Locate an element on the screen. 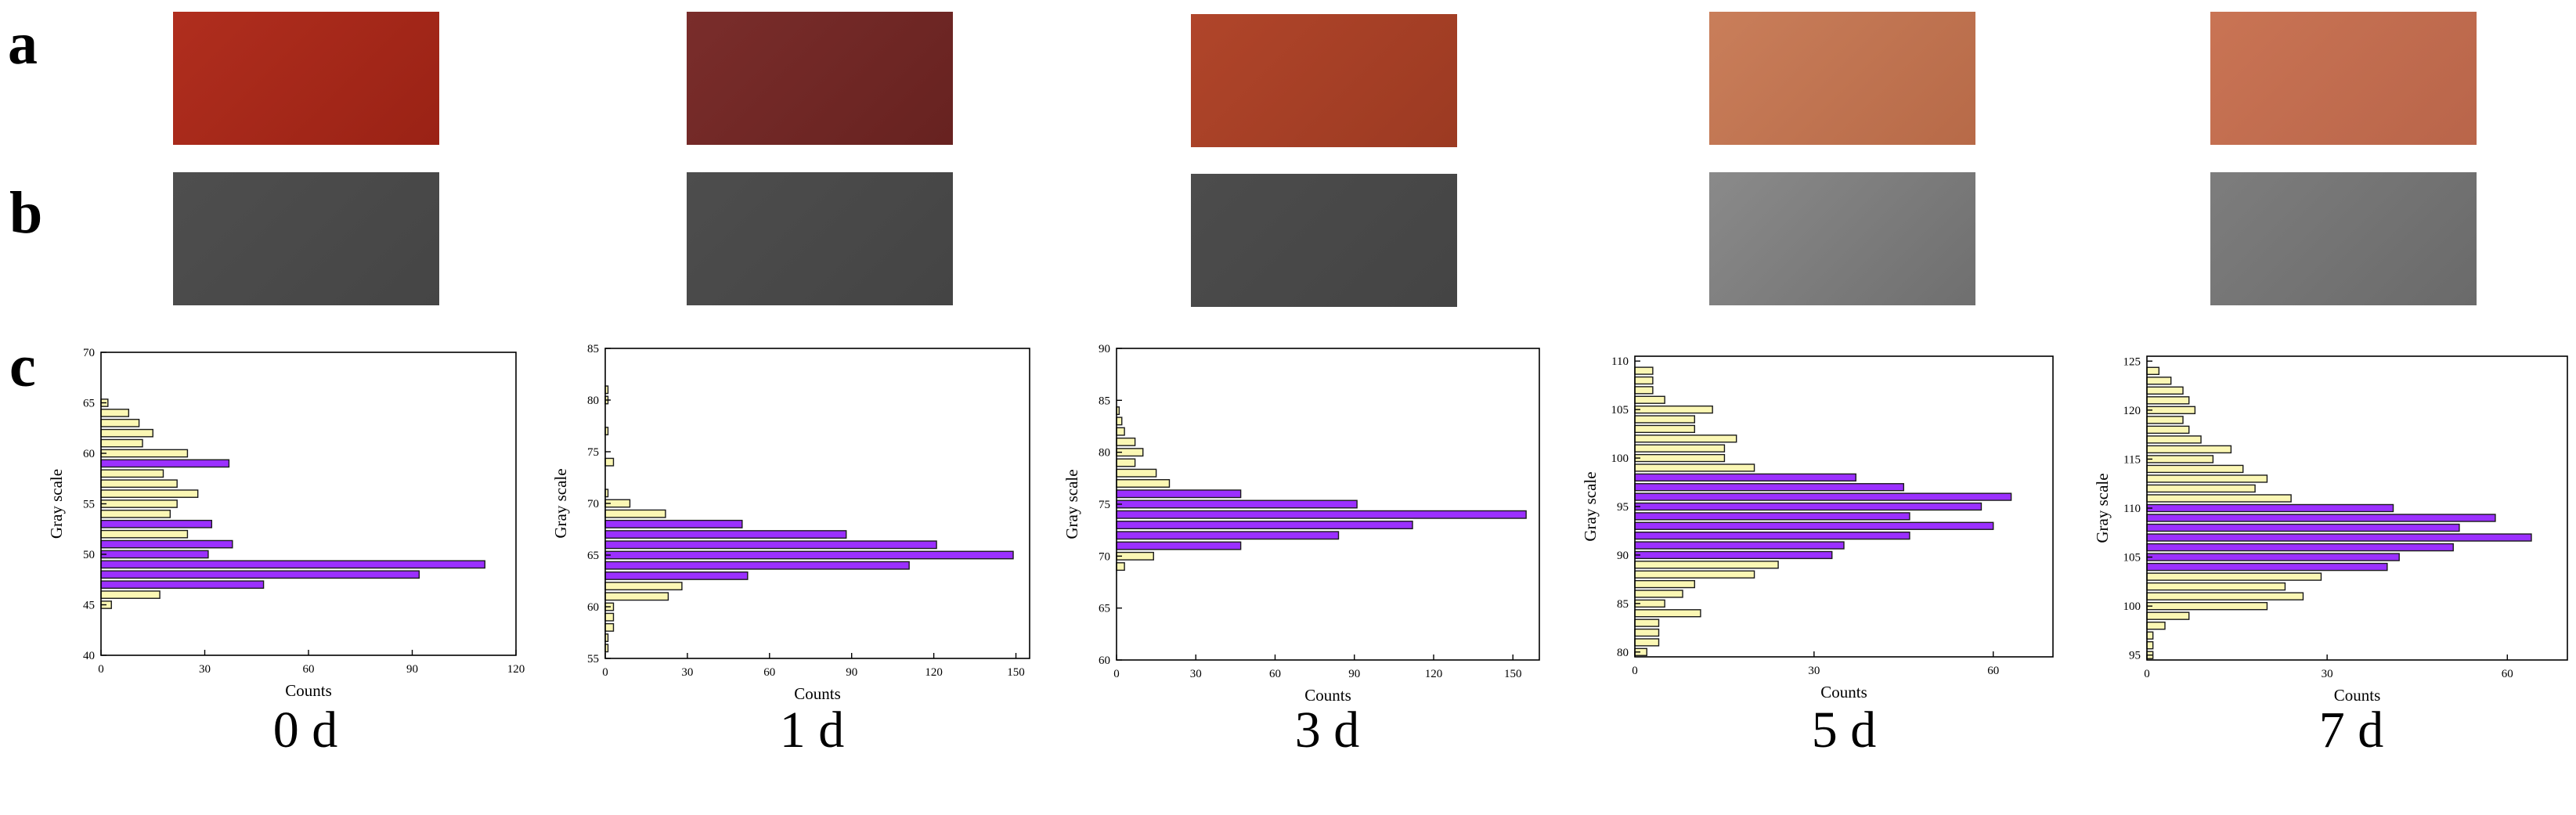 This screenshot has width=2576, height=815. x-tick-label: 120 is located at coordinates (516, 669).